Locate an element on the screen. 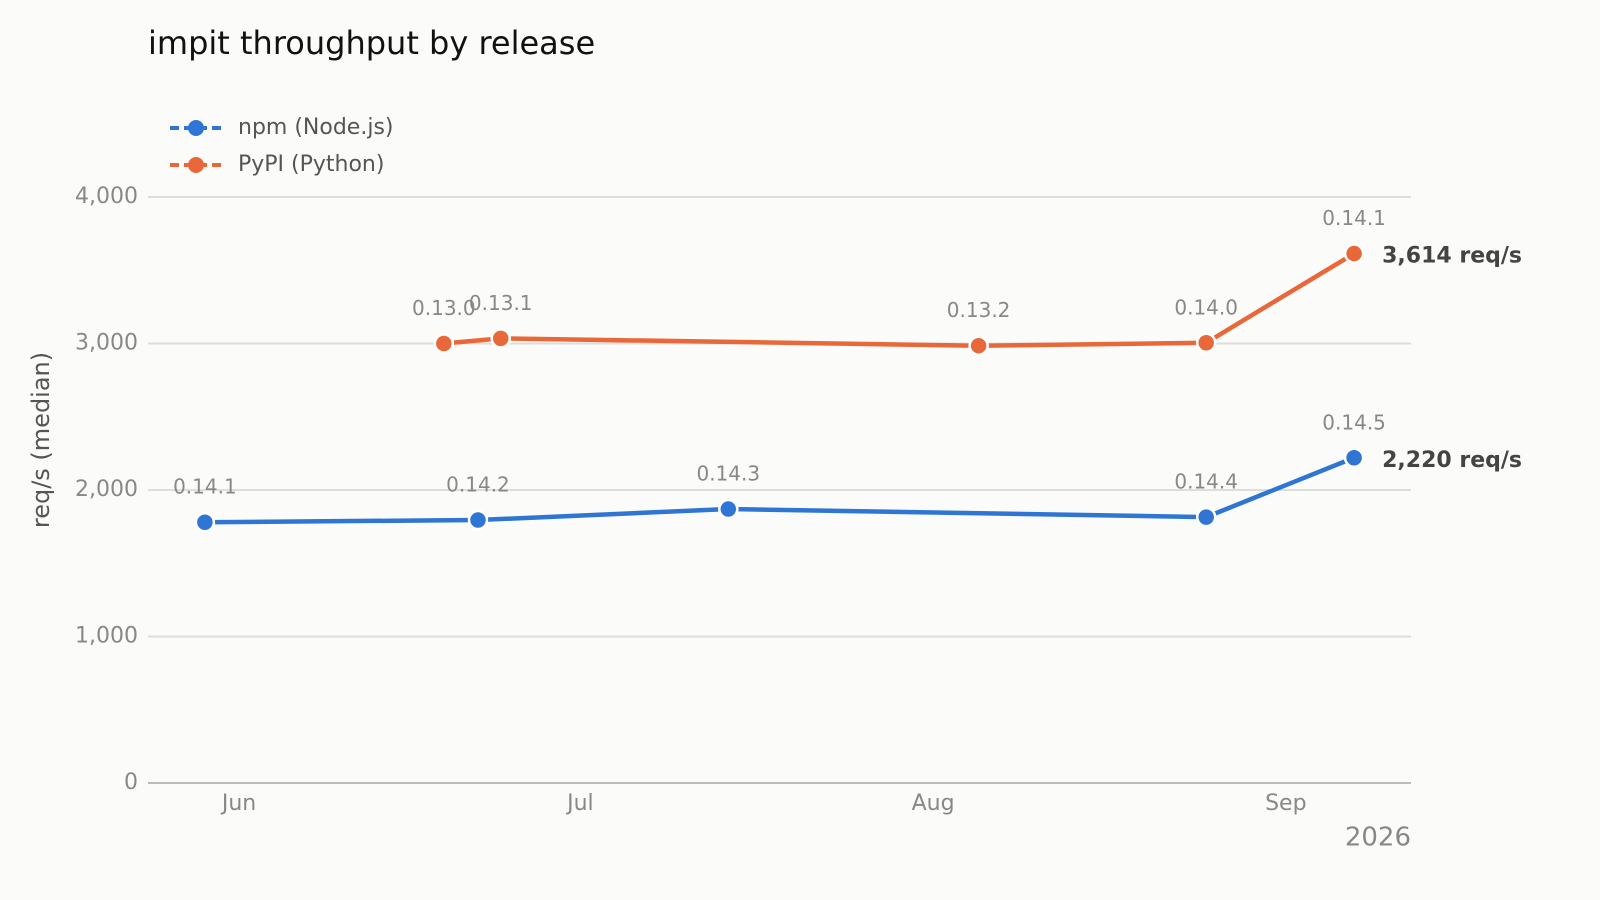  y-tick-label: 3,000 is located at coordinates (106, 343).